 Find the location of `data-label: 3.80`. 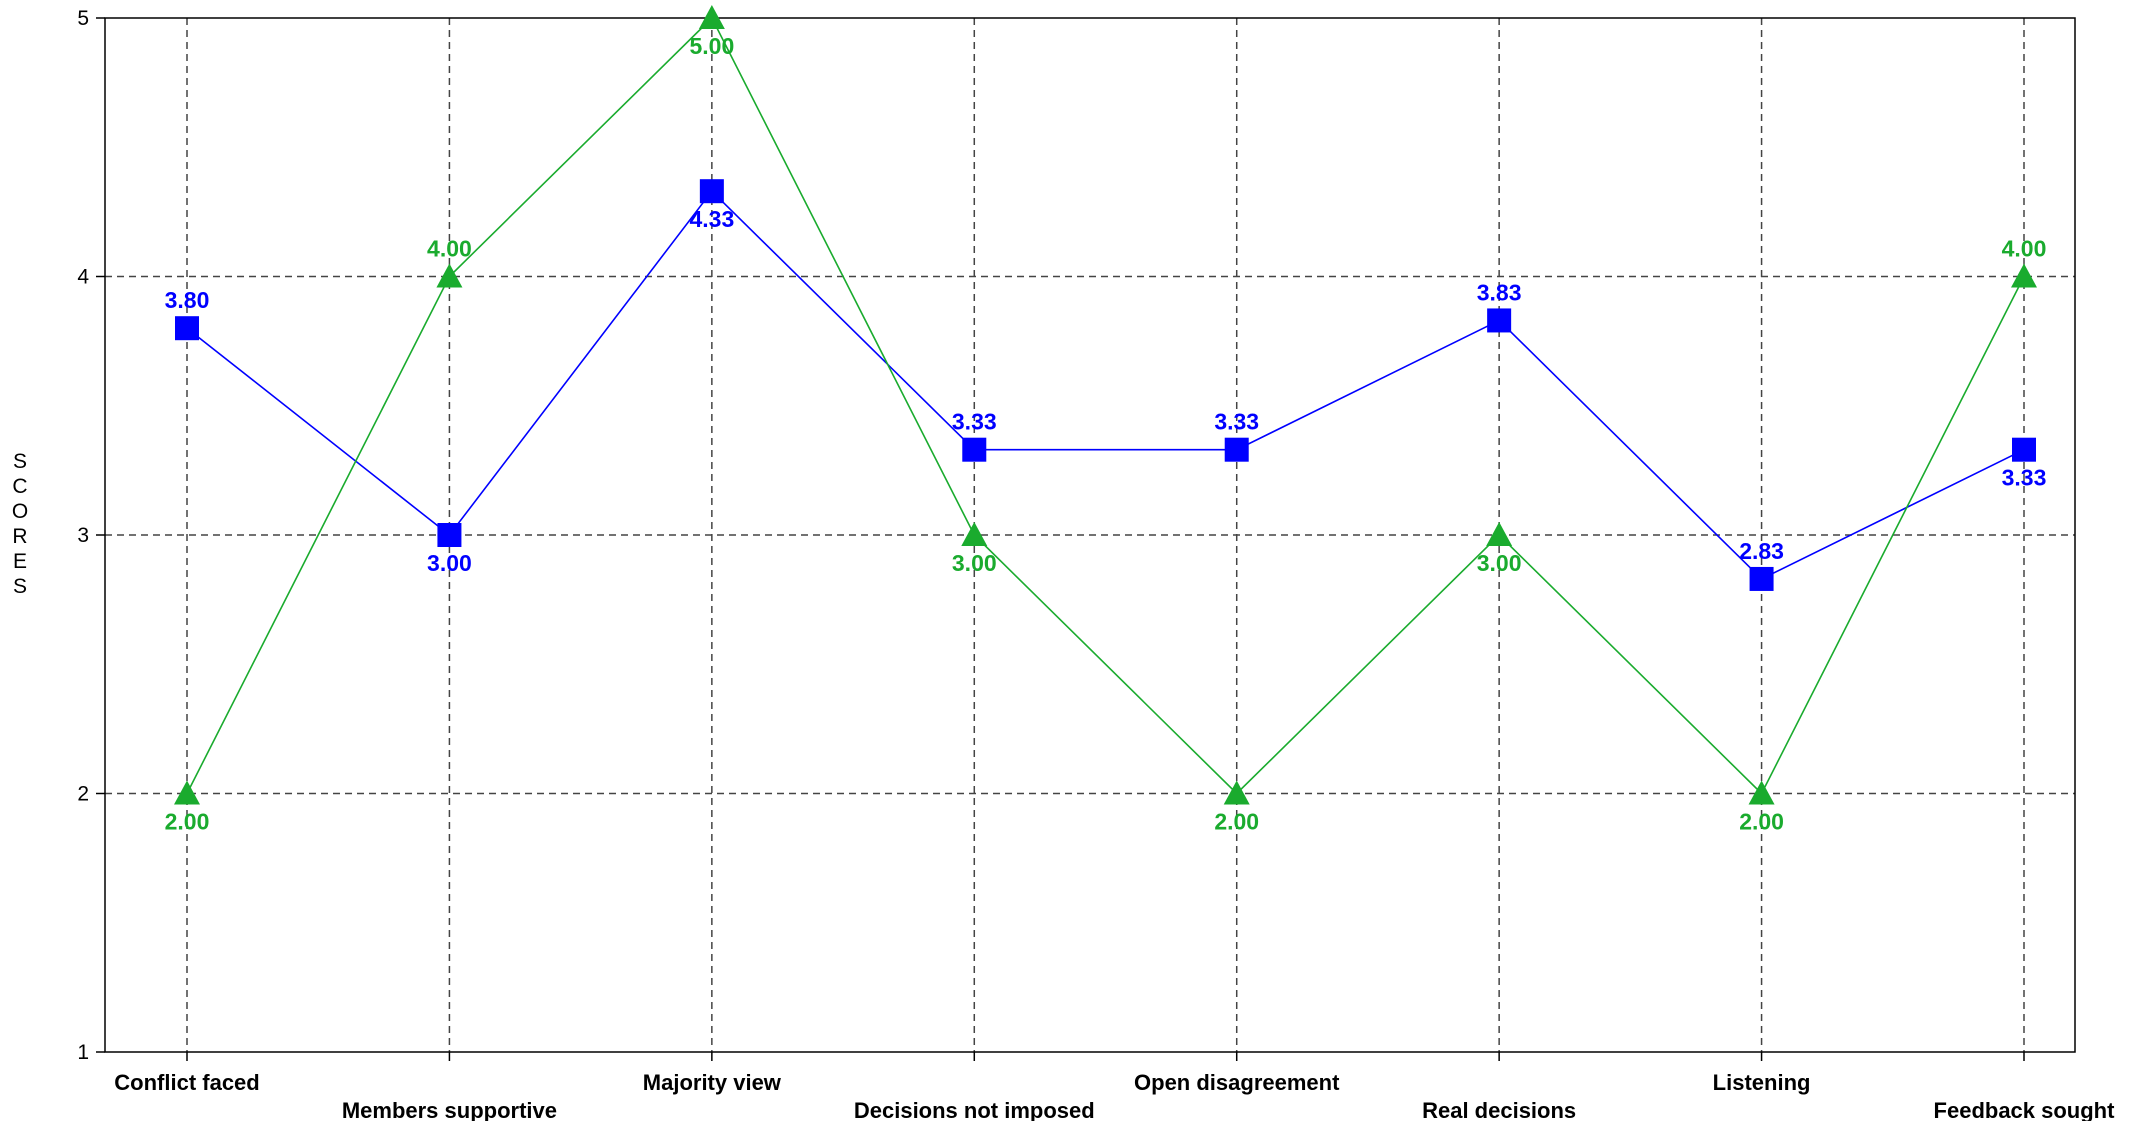

data-label: 3.80 is located at coordinates (187, 300).